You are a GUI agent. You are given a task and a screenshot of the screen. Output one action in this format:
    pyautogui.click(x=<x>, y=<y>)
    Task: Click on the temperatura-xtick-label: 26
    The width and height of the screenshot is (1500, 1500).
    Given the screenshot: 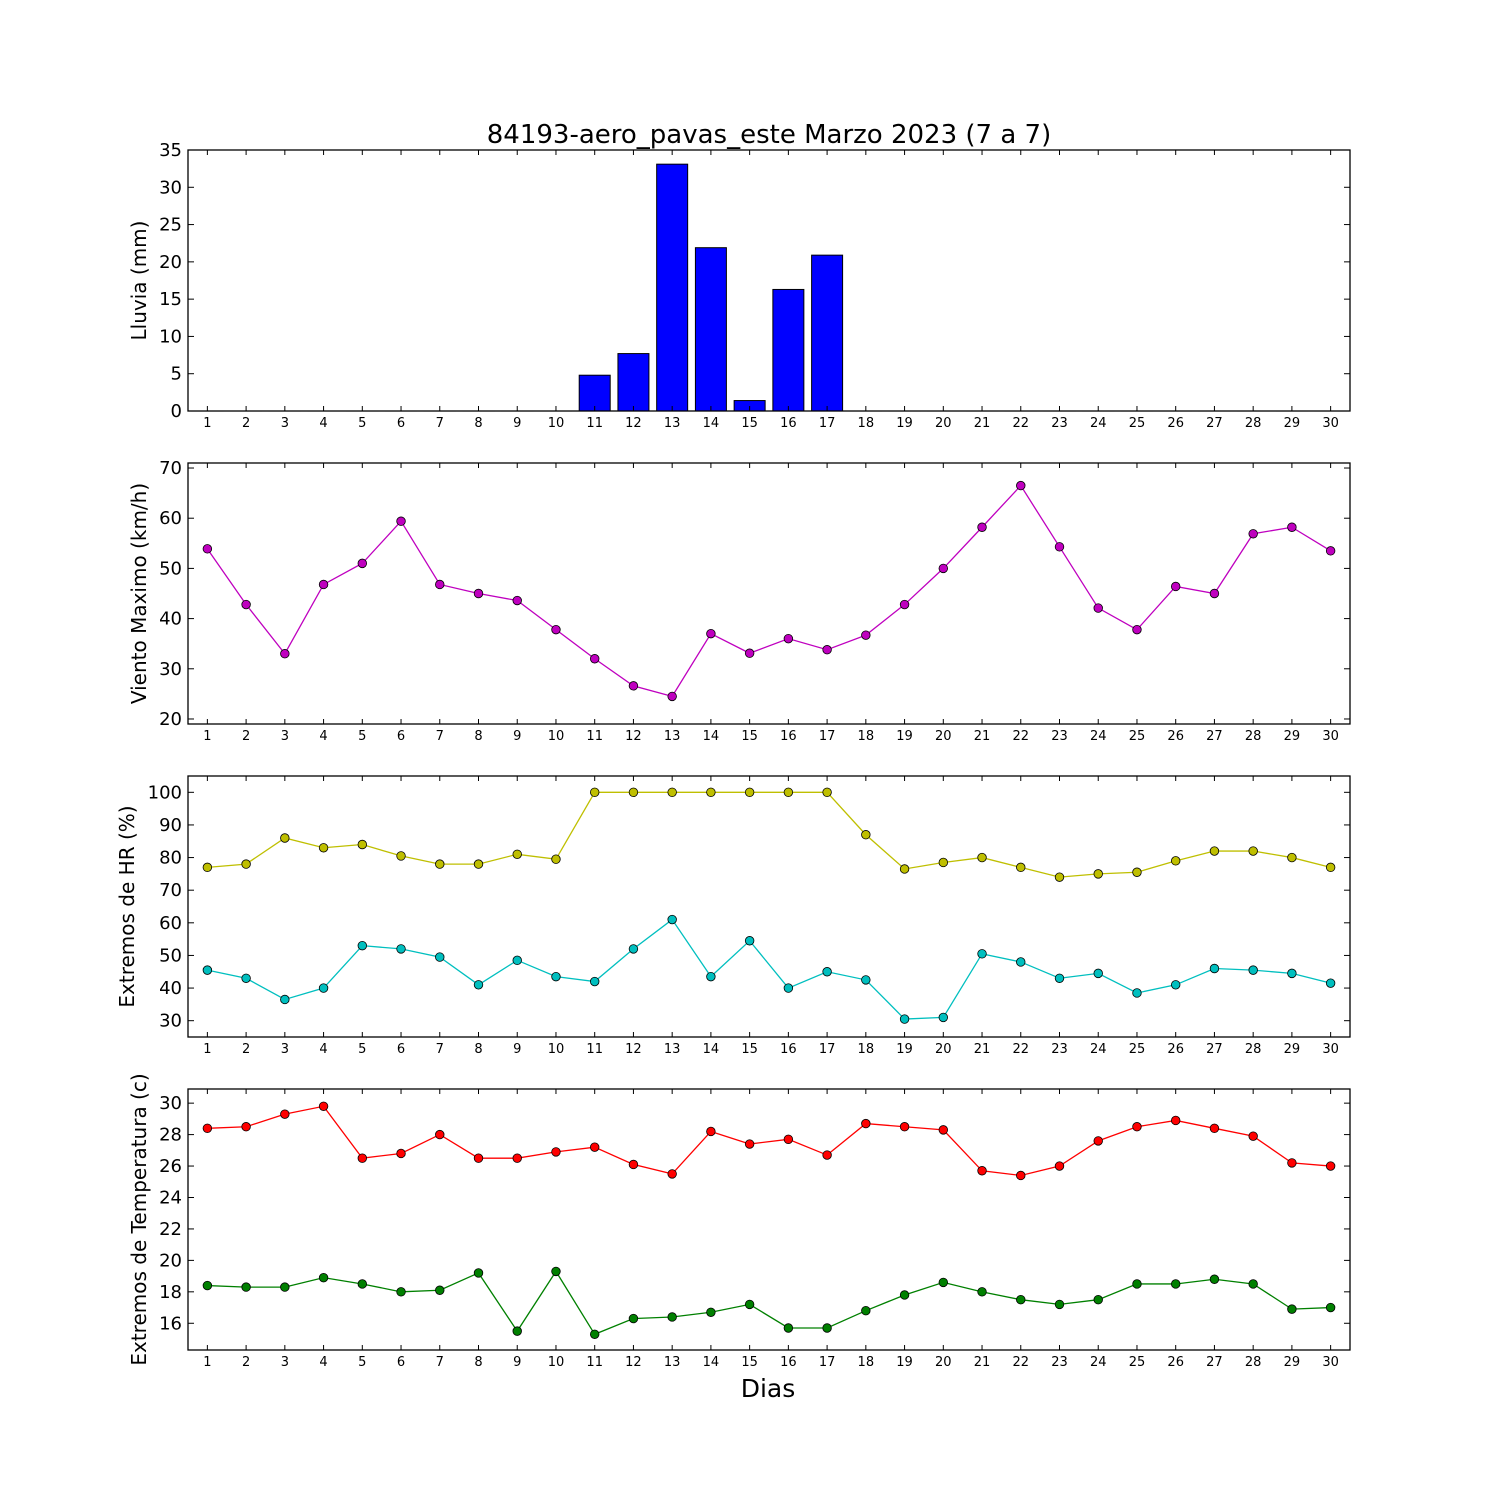 What is the action you would take?
    pyautogui.click(x=1175, y=1362)
    